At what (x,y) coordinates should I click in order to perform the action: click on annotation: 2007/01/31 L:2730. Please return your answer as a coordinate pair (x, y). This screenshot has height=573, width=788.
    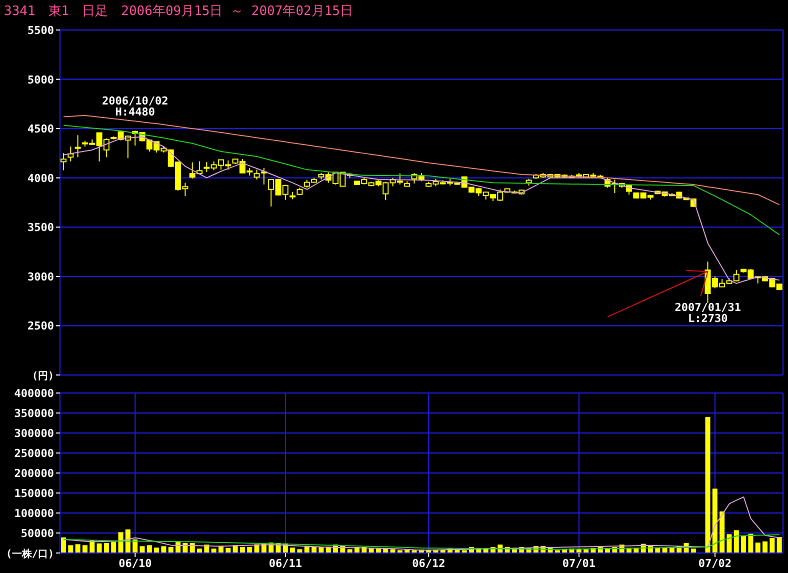
    Looking at the image, I should click on (708, 313).